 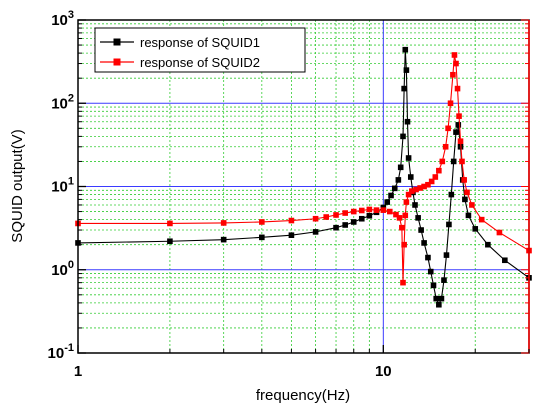 What do you see at coordinates (180, 62) in the screenshot?
I see `legend-entry-squid2: response of SQUID2` at bounding box center [180, 62].